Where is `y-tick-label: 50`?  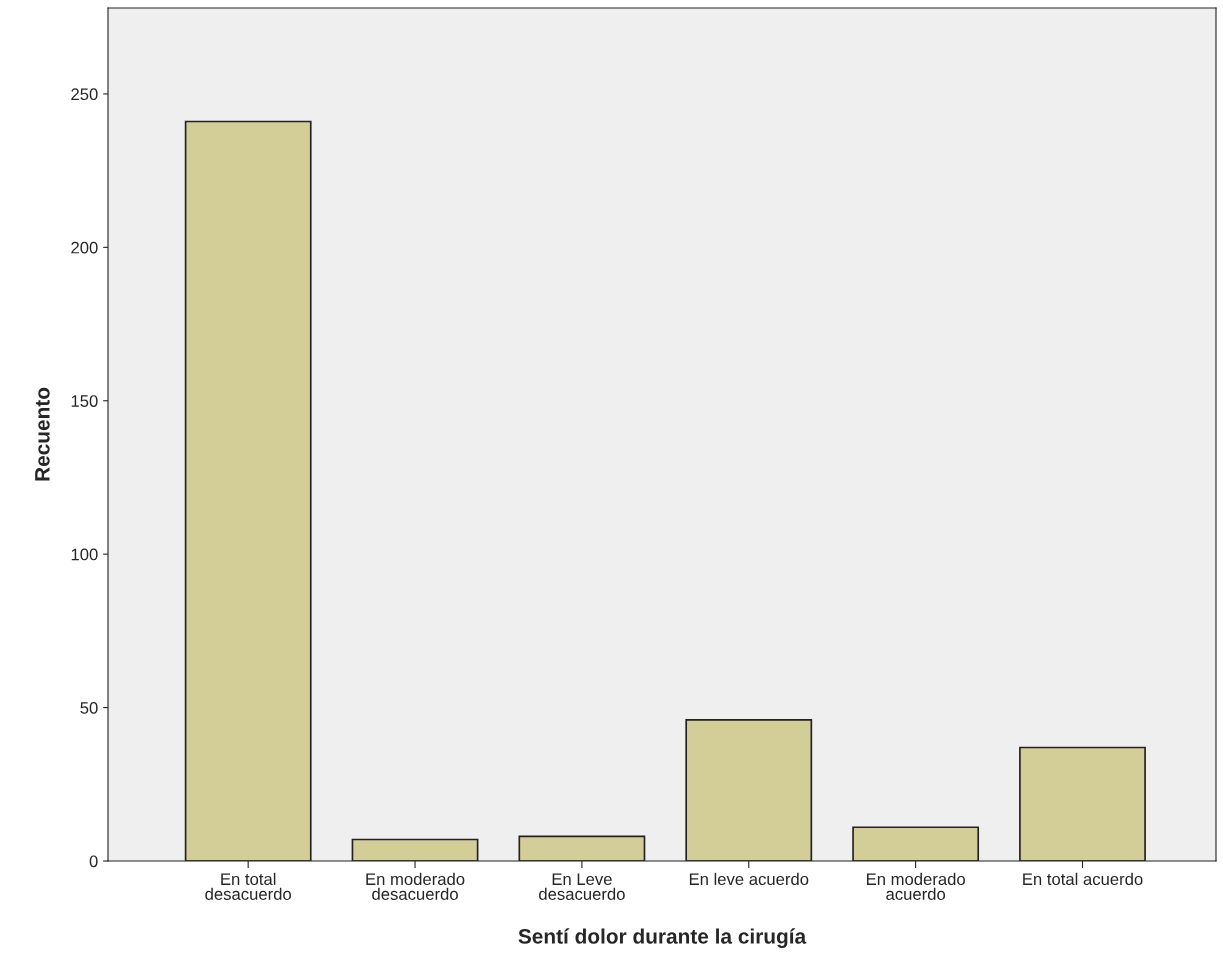
y-tick-label: 50 is located at coordinates (89, 707).